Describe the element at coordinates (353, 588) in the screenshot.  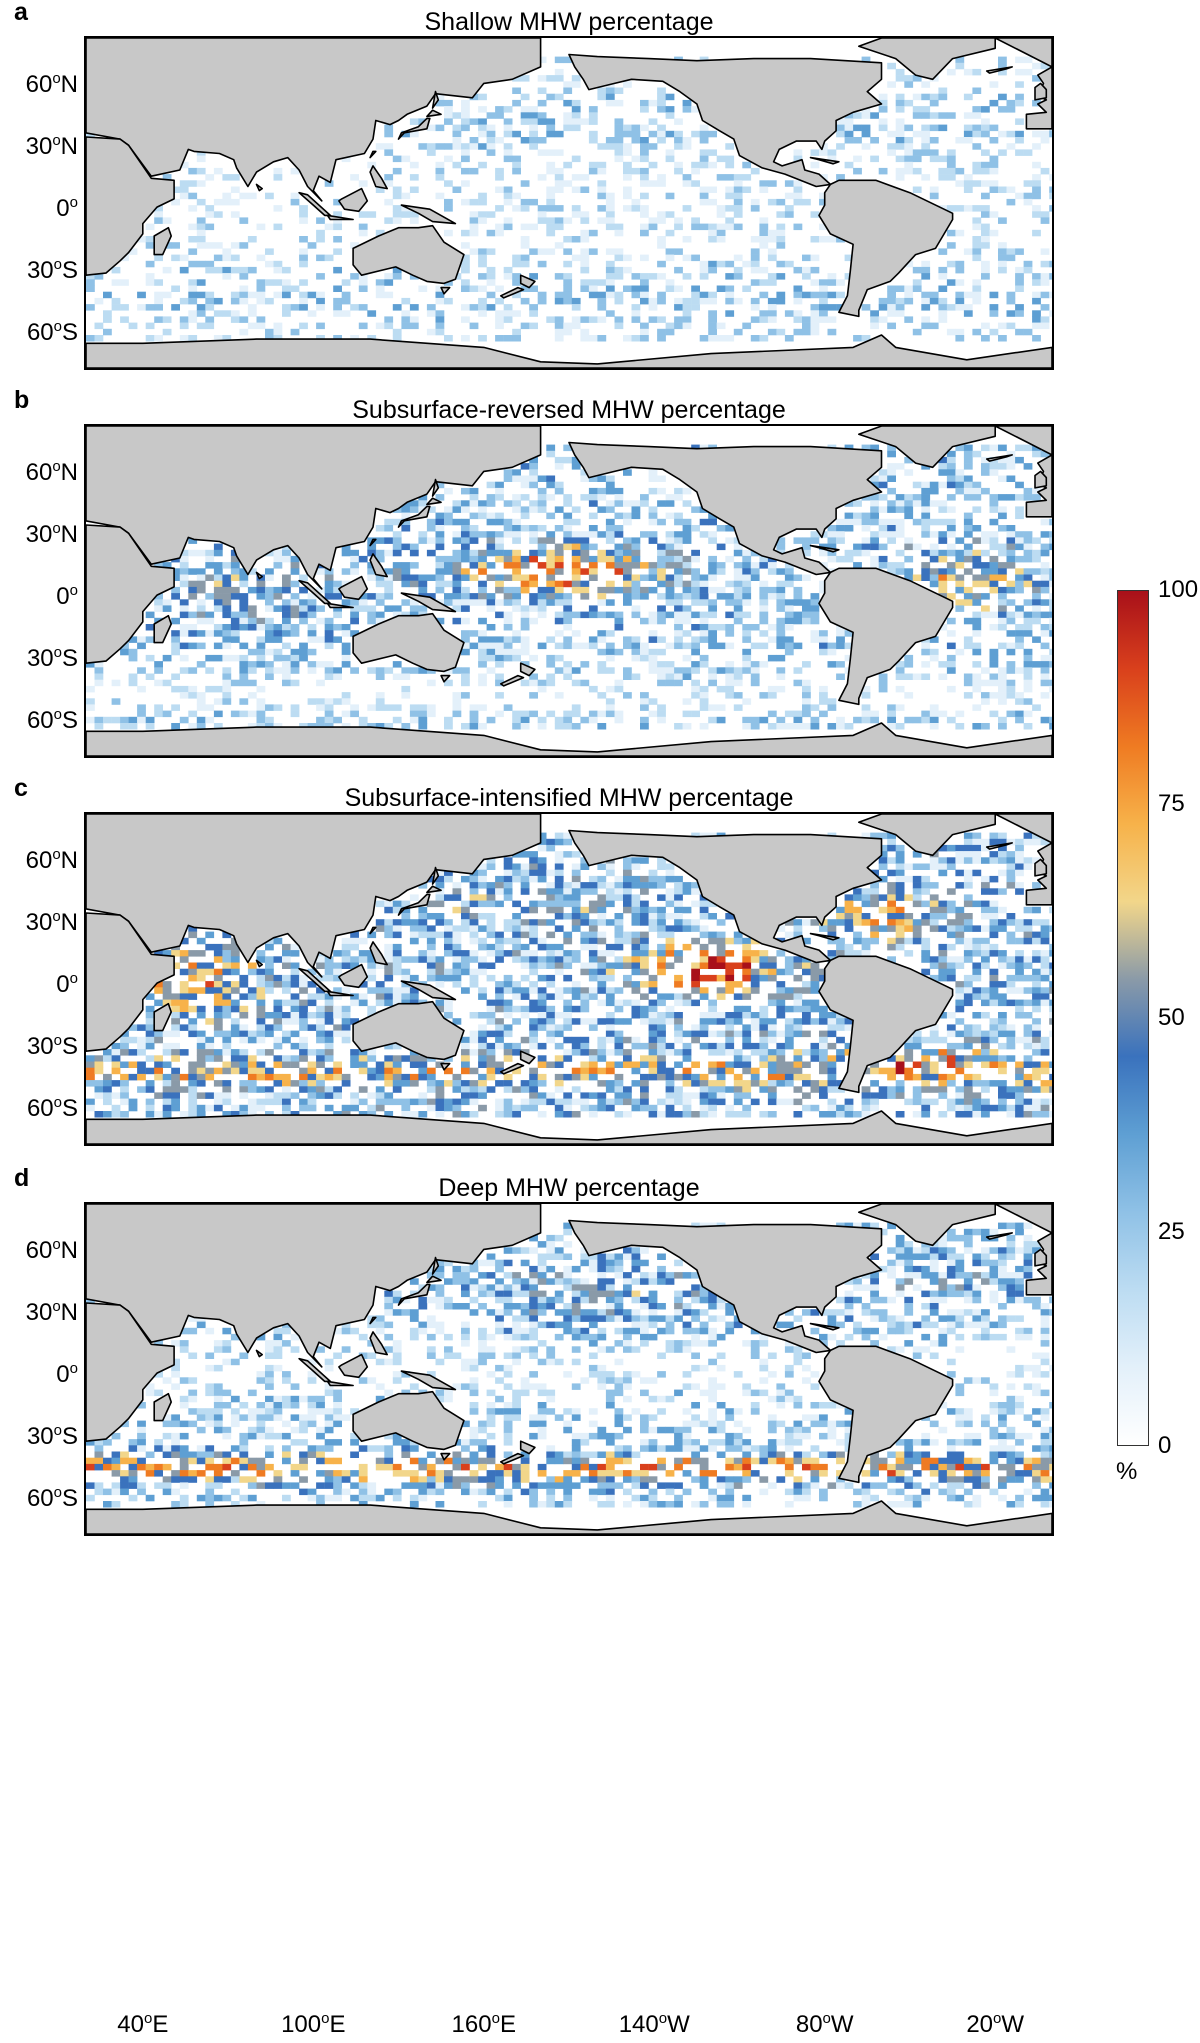
I see `land-borneo` at that location.